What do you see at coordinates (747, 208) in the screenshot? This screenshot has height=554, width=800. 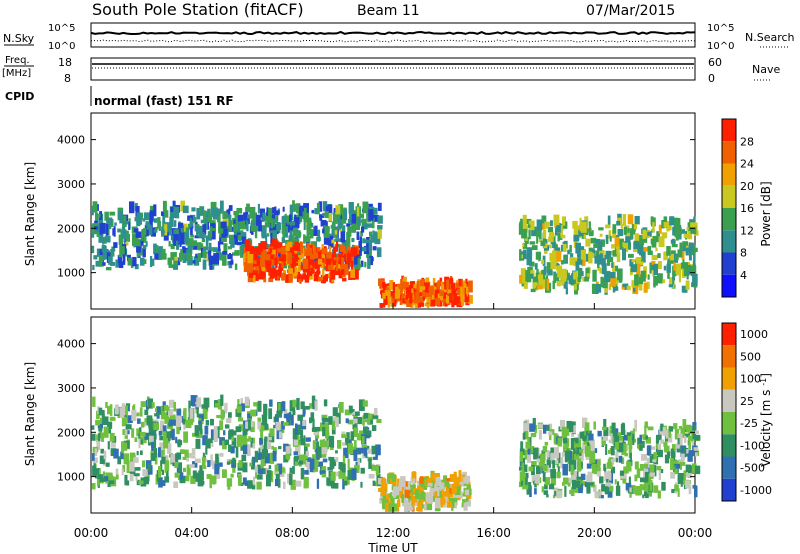 I see `colorbar-tick-label: 16` at bounding box center [747, 208].